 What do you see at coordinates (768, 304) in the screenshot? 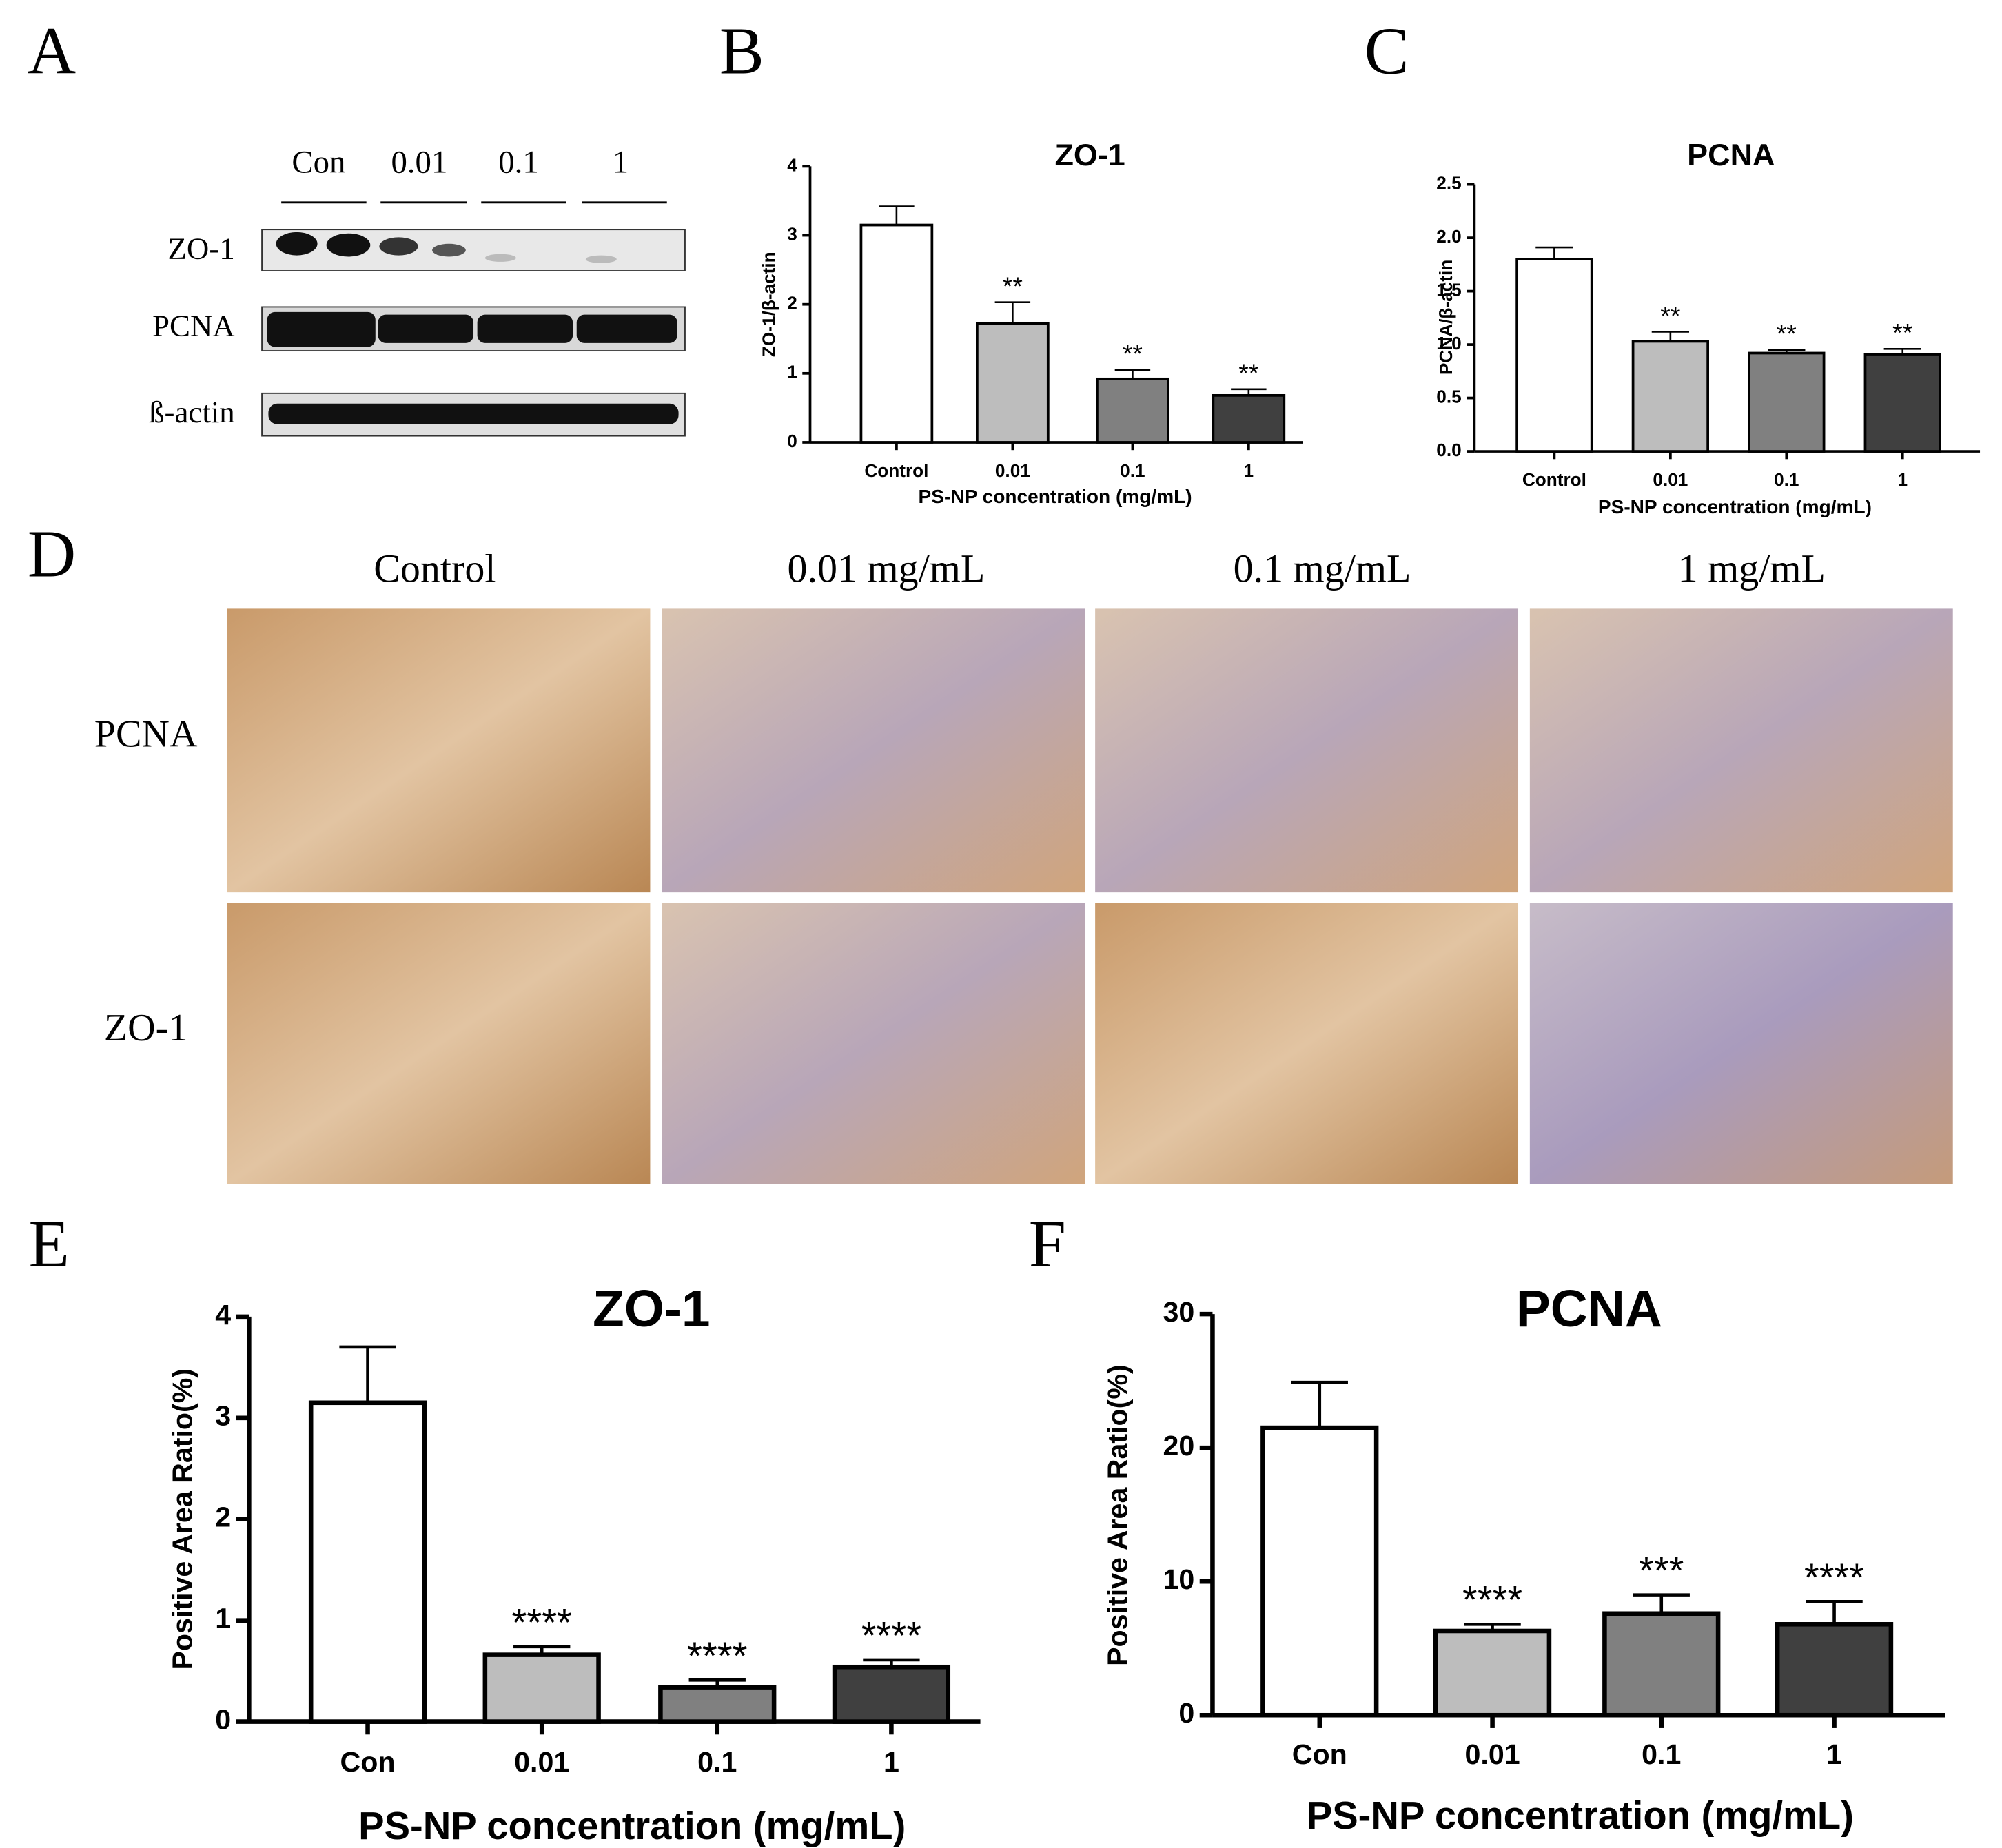
I see `y-axis-label: ZO-1/β-actin` at bounding box center [768, 304].